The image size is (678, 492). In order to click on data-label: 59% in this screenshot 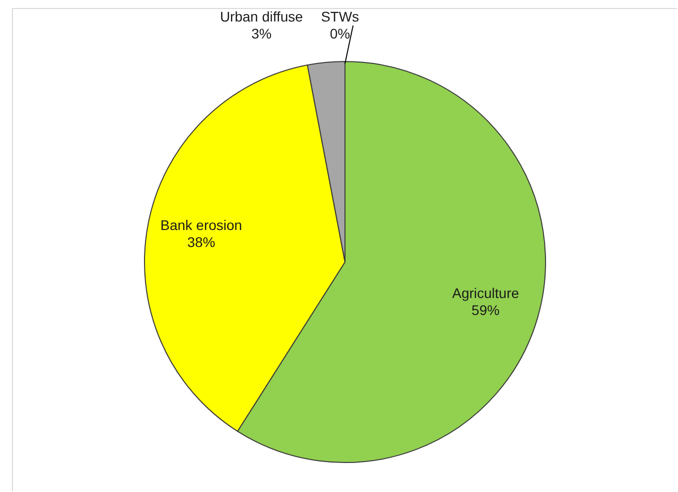, I will do `click(486, 310)`.